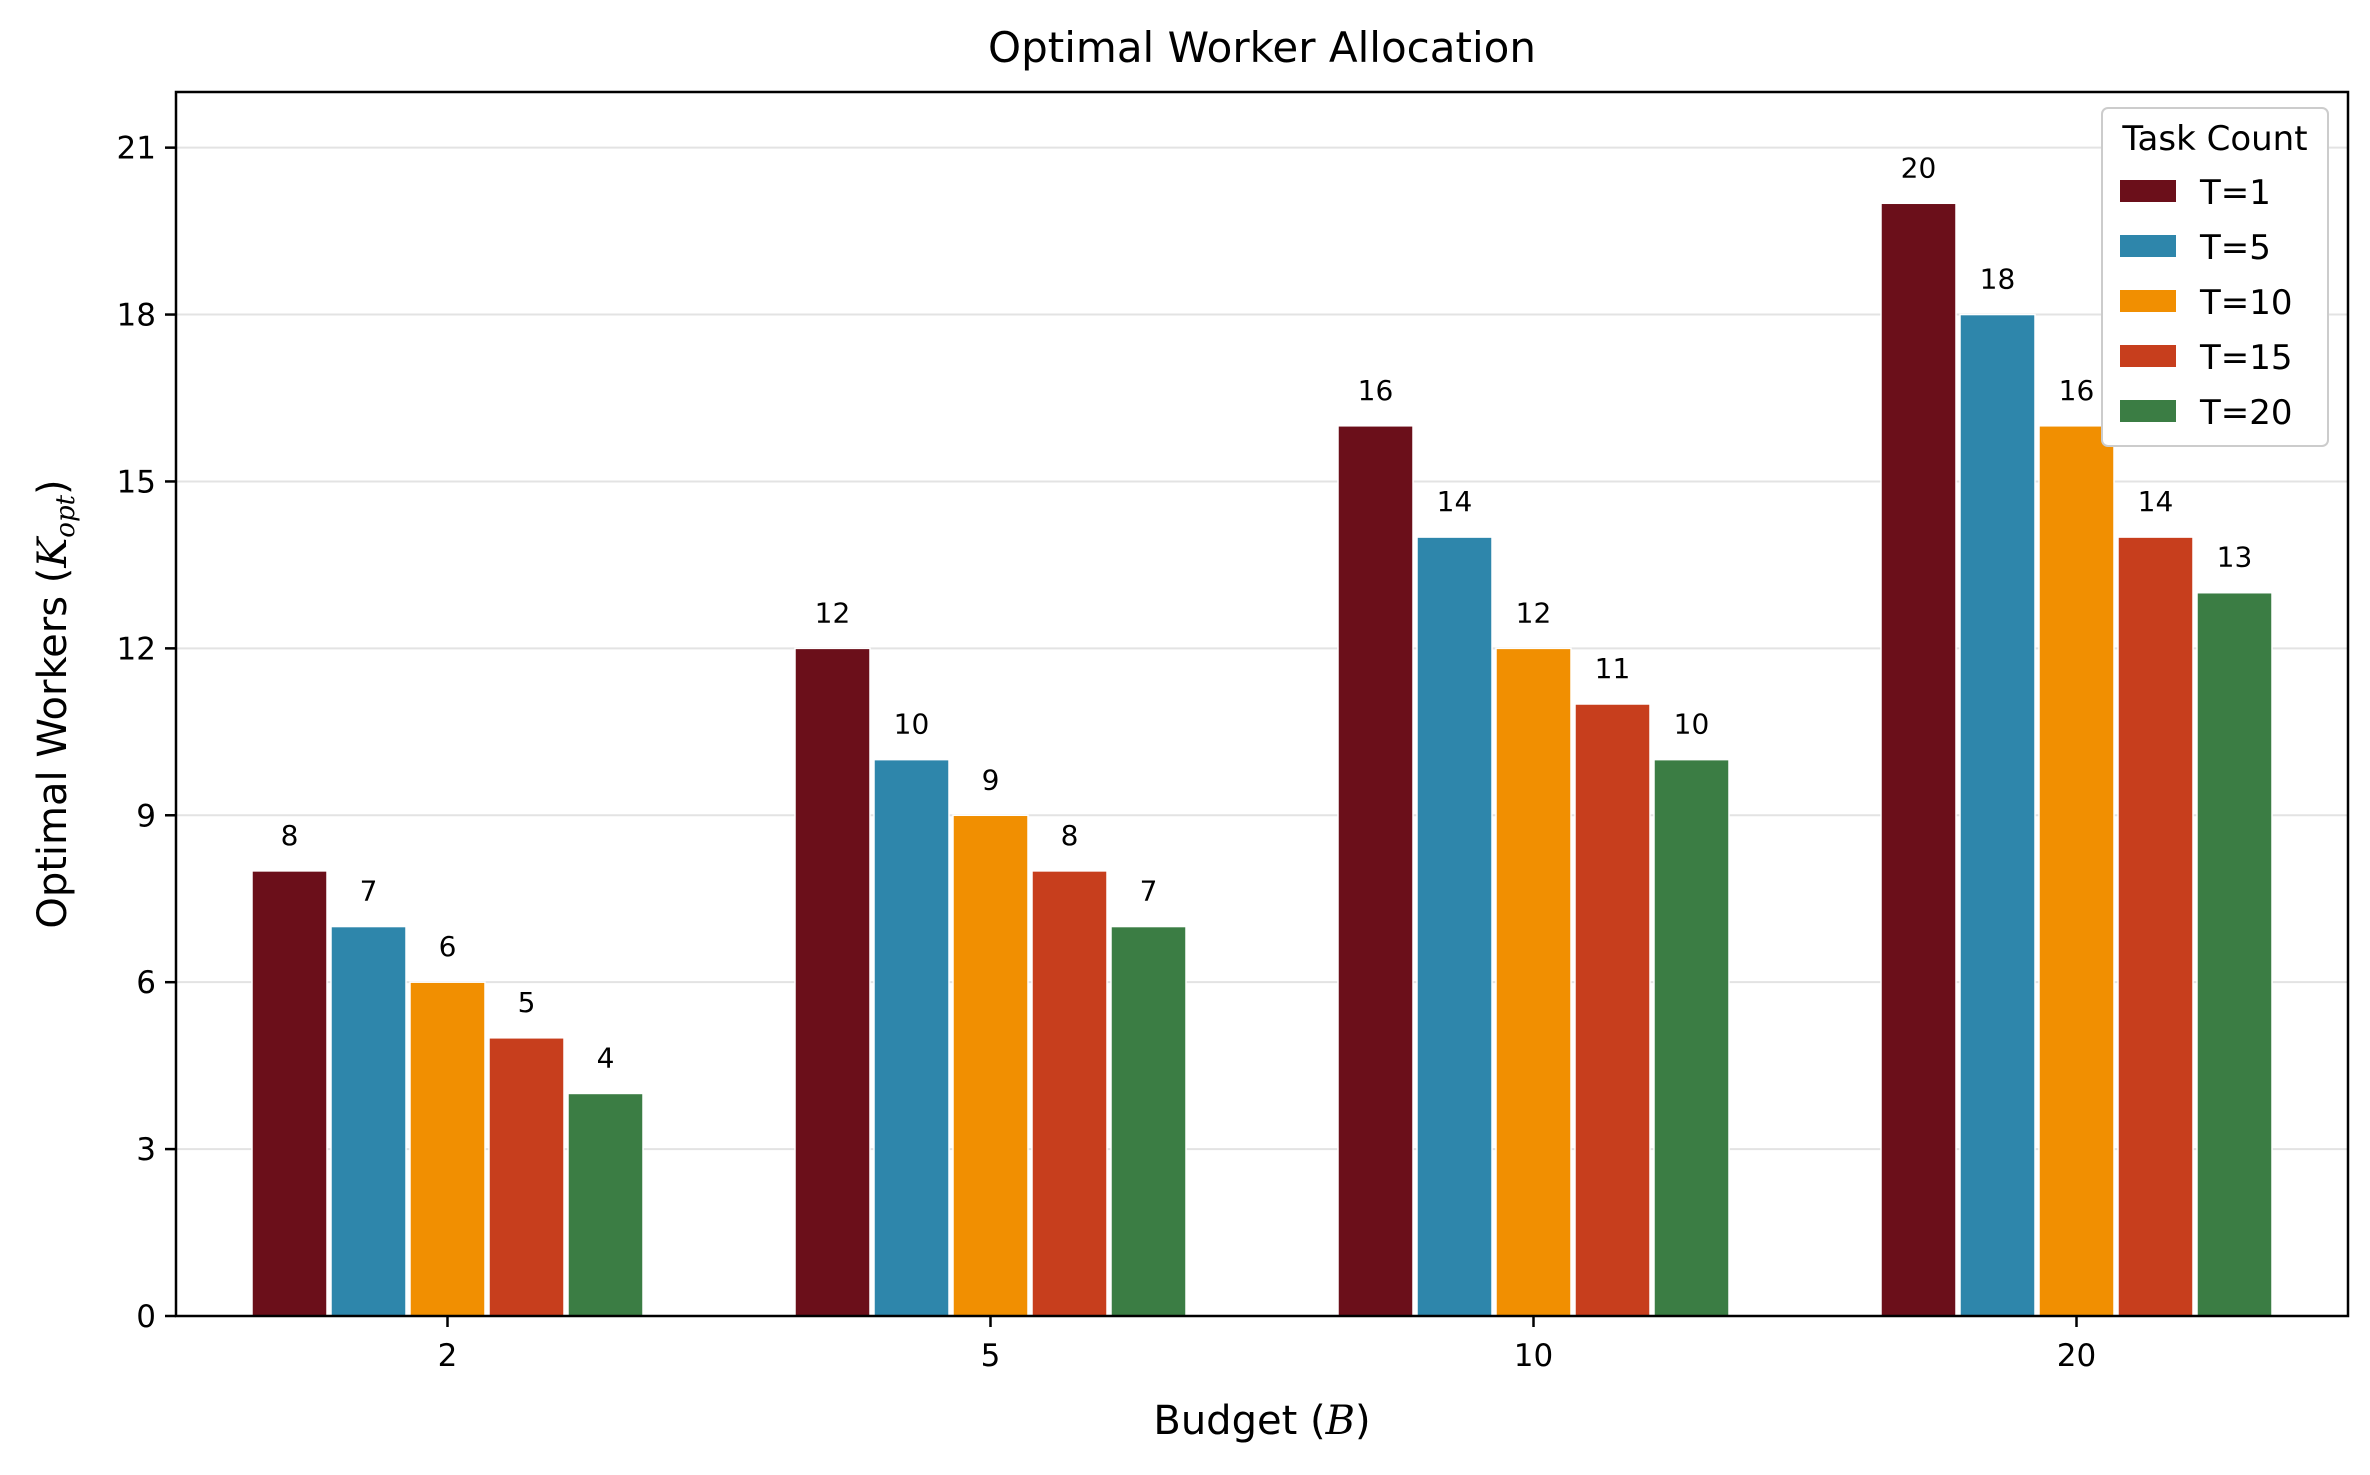  I want to click on x-axis-label-prefix: Budget (, so click(1239, 1421).